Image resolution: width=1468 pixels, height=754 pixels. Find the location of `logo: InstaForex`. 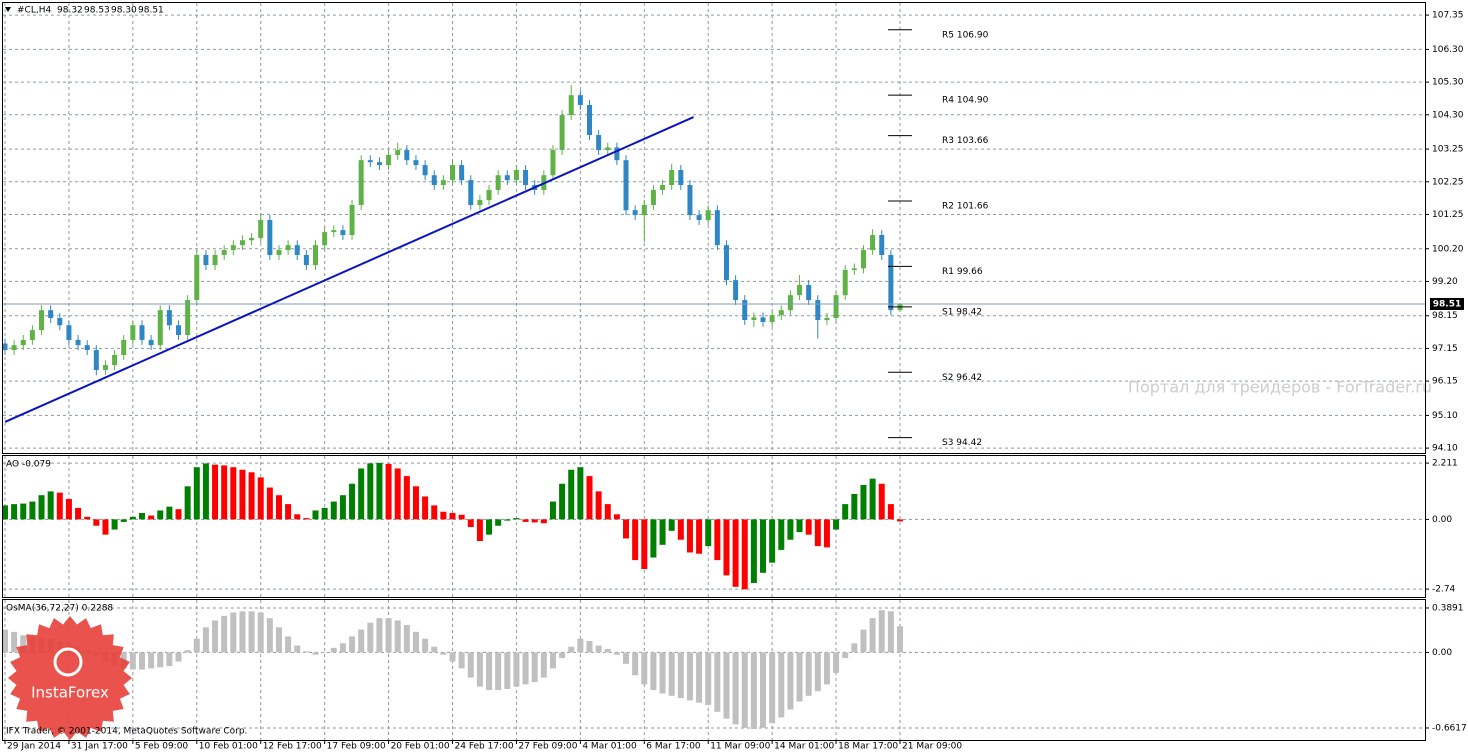

logo: InstaForex is located at coordinates (70, 678).